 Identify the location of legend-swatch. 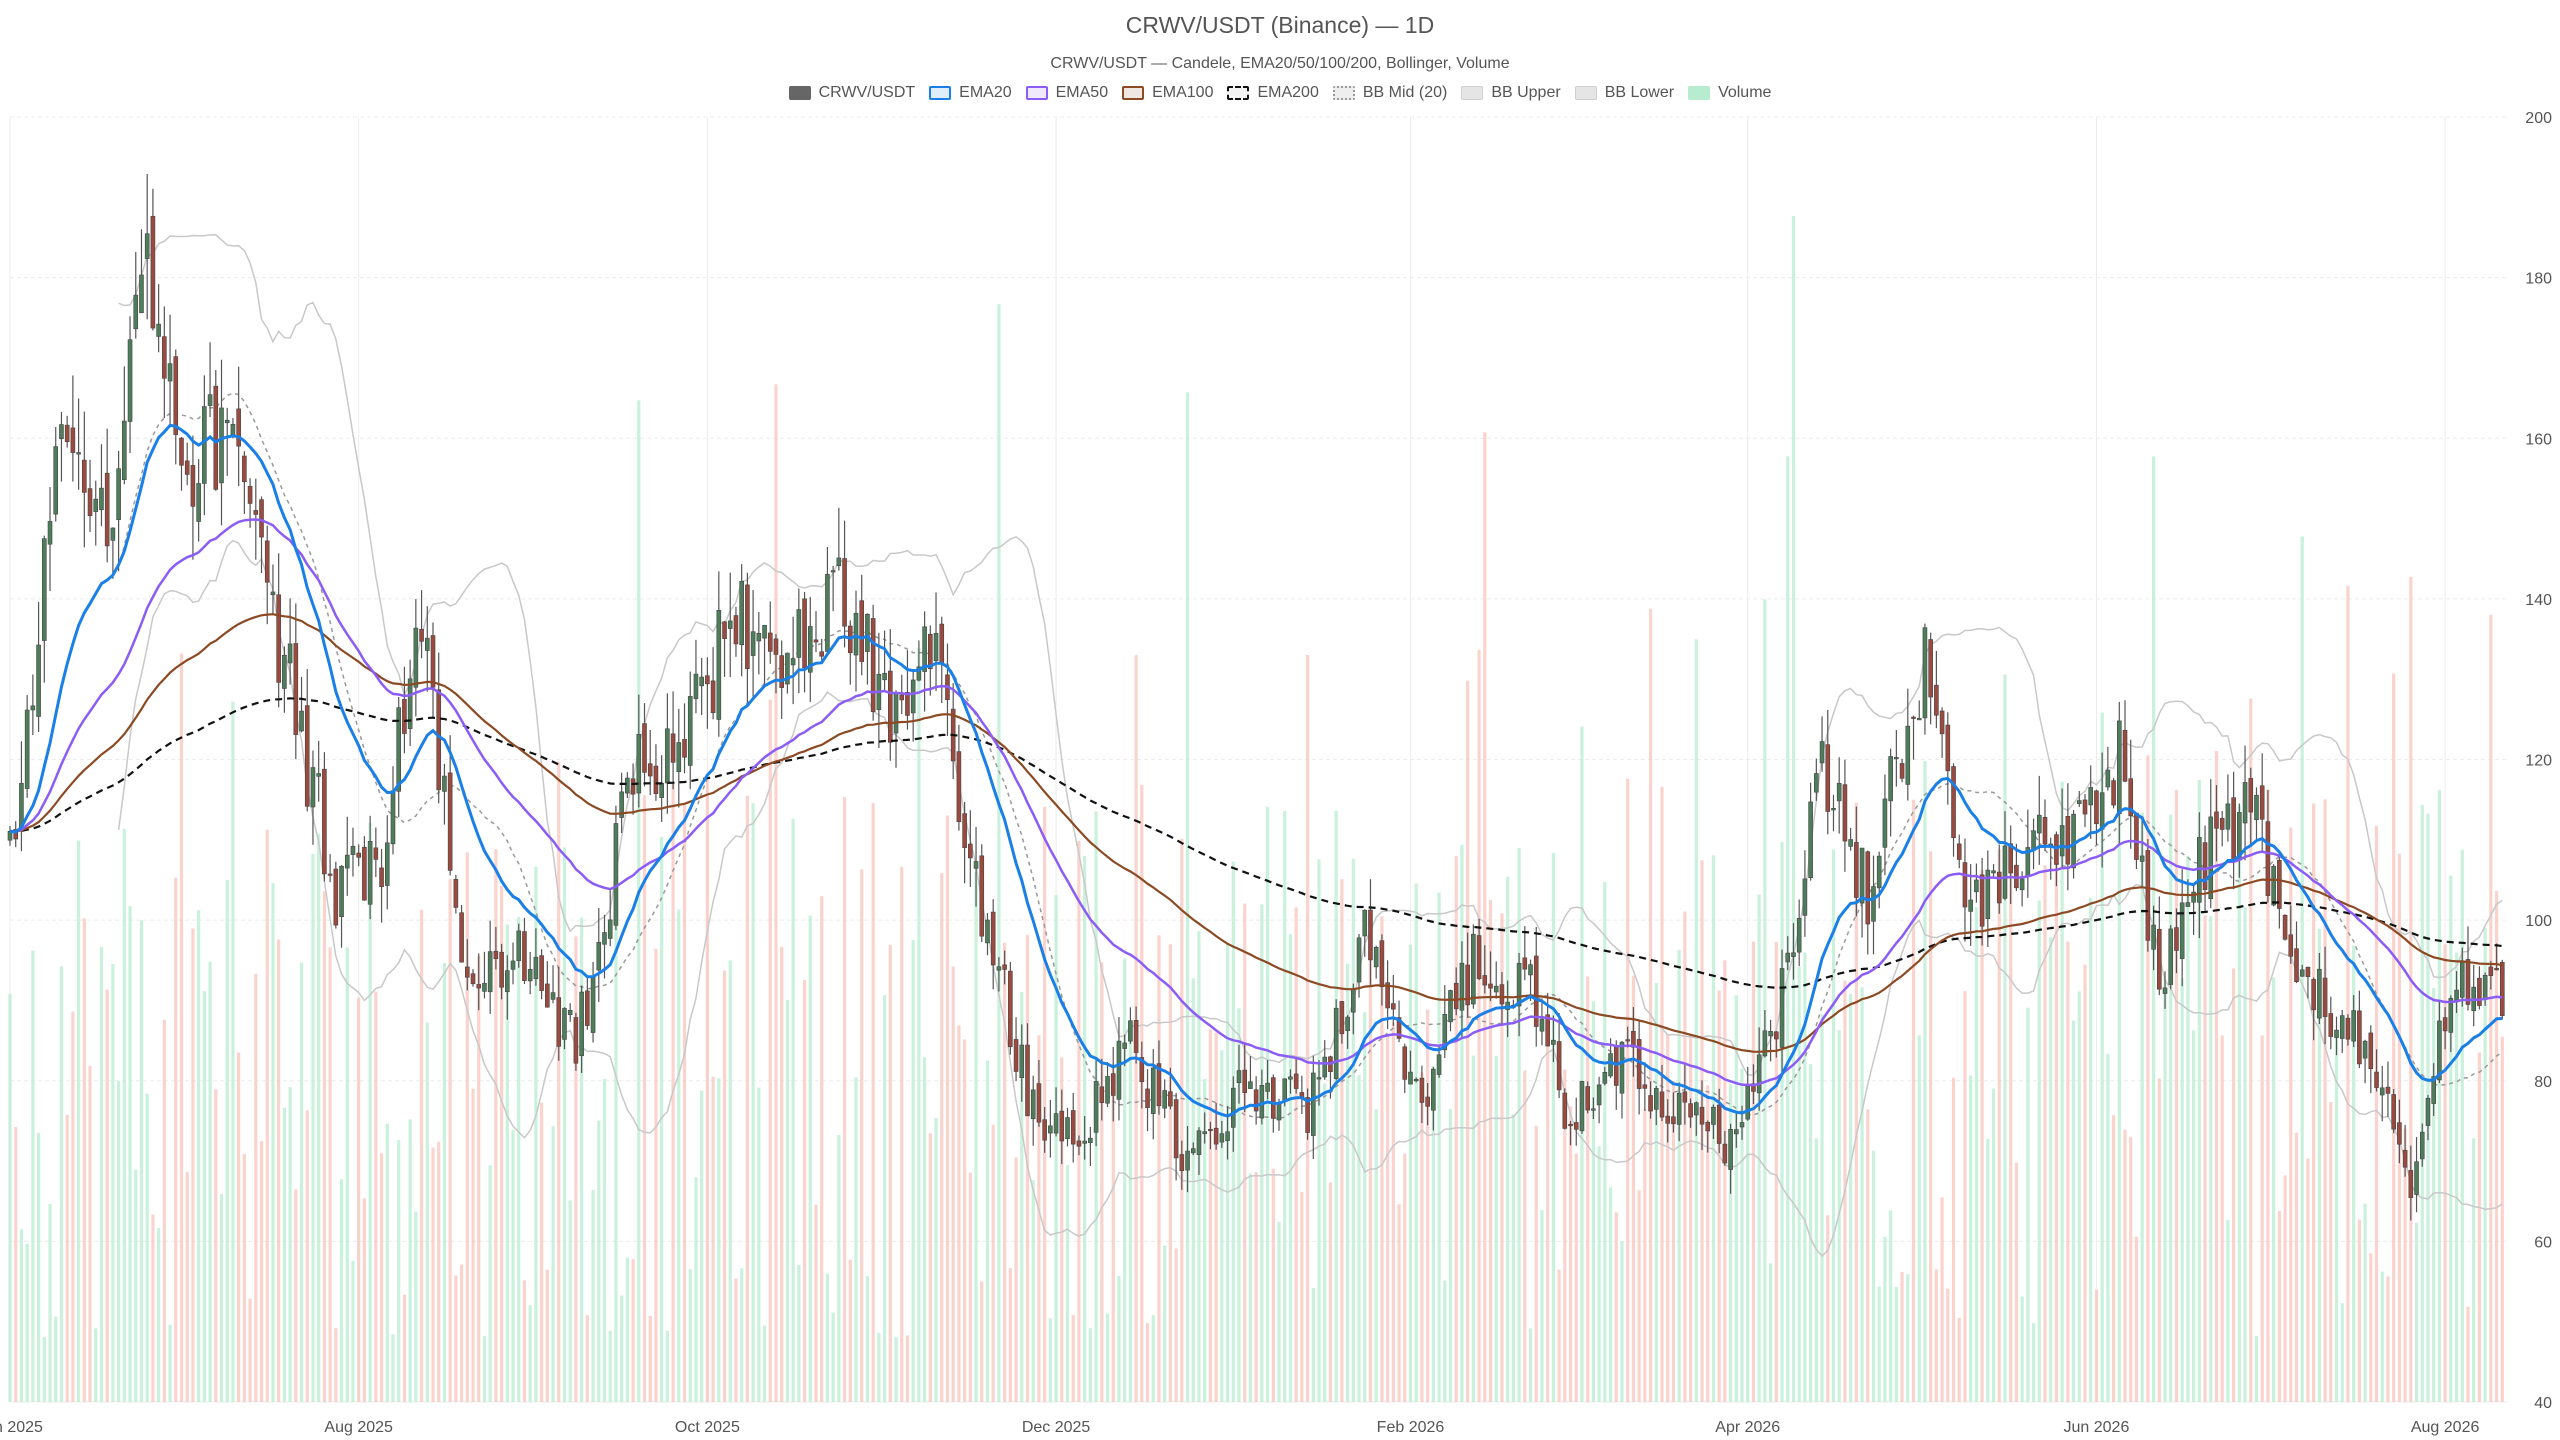
(1472, 93).